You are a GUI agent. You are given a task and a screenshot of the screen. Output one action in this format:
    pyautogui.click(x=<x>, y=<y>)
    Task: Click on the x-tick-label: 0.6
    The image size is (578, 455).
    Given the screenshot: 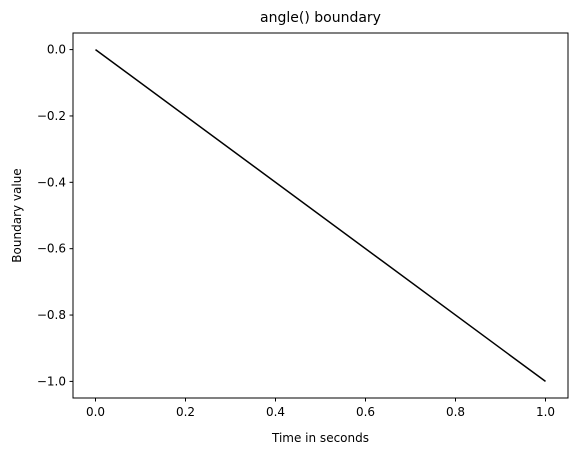 What is the action you would take?
    pyautogui.click(x=365, y=412)
    